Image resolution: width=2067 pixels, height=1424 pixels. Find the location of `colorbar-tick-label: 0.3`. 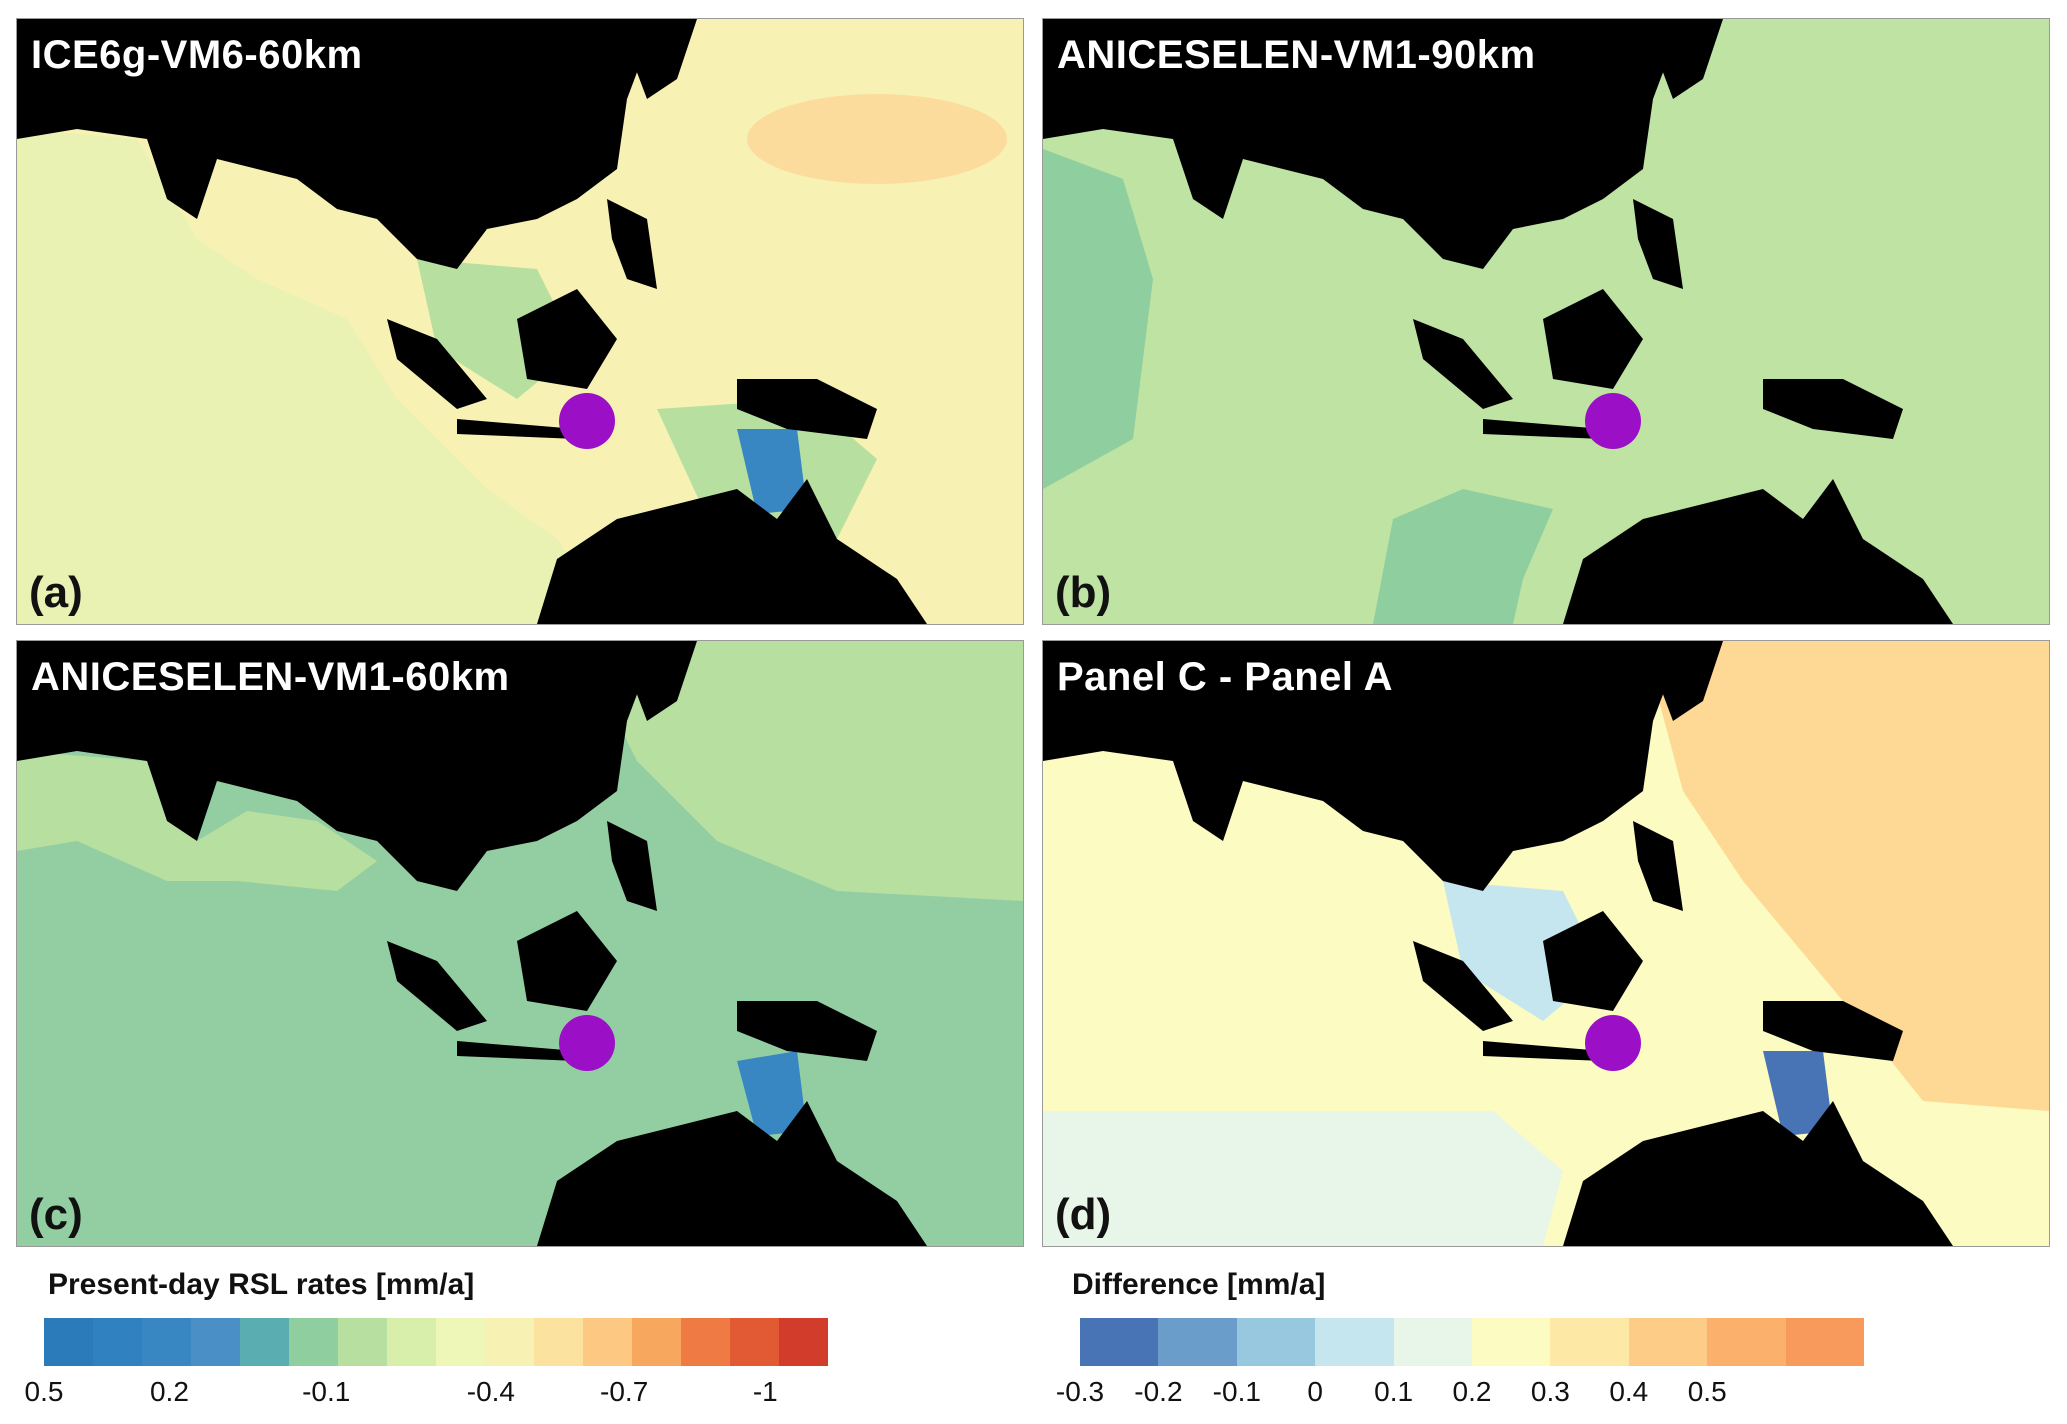

colorbar-tick-label: 0.3 is located at coordinates (1550, 1391).